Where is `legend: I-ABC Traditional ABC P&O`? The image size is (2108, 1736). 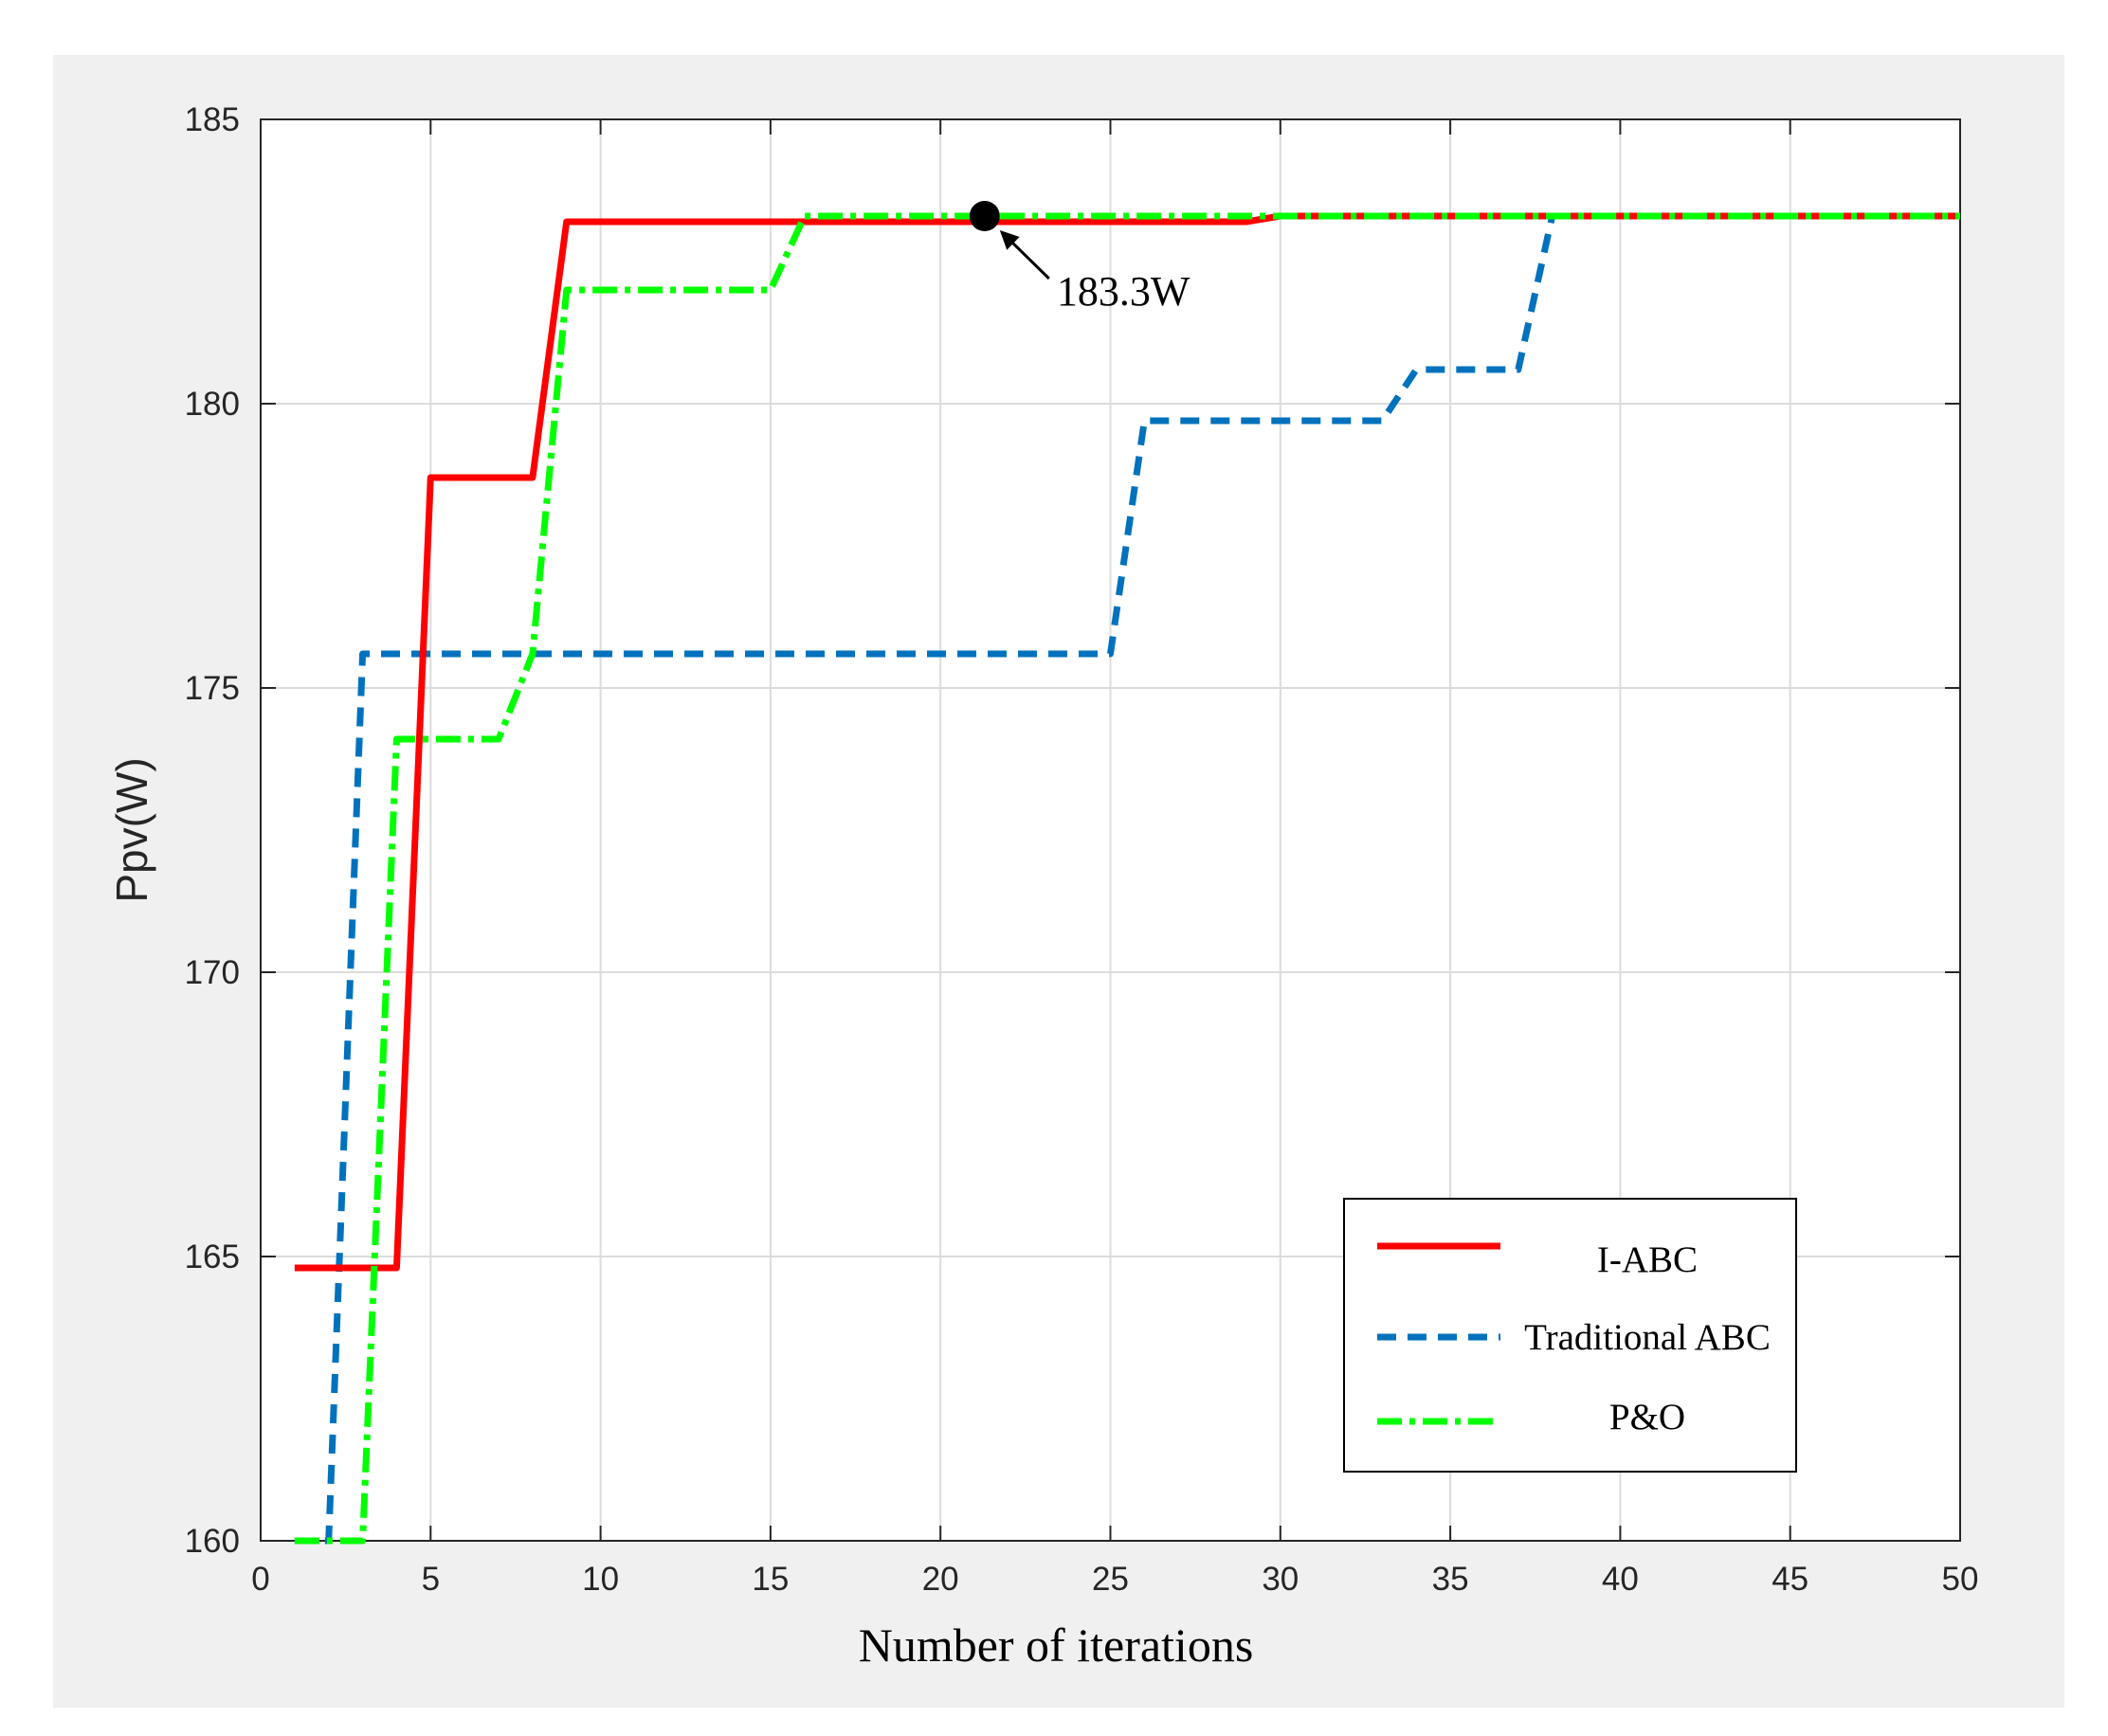
legend: I-ABC Traditional ABC P&O is located at coordinates (1570, 1335).